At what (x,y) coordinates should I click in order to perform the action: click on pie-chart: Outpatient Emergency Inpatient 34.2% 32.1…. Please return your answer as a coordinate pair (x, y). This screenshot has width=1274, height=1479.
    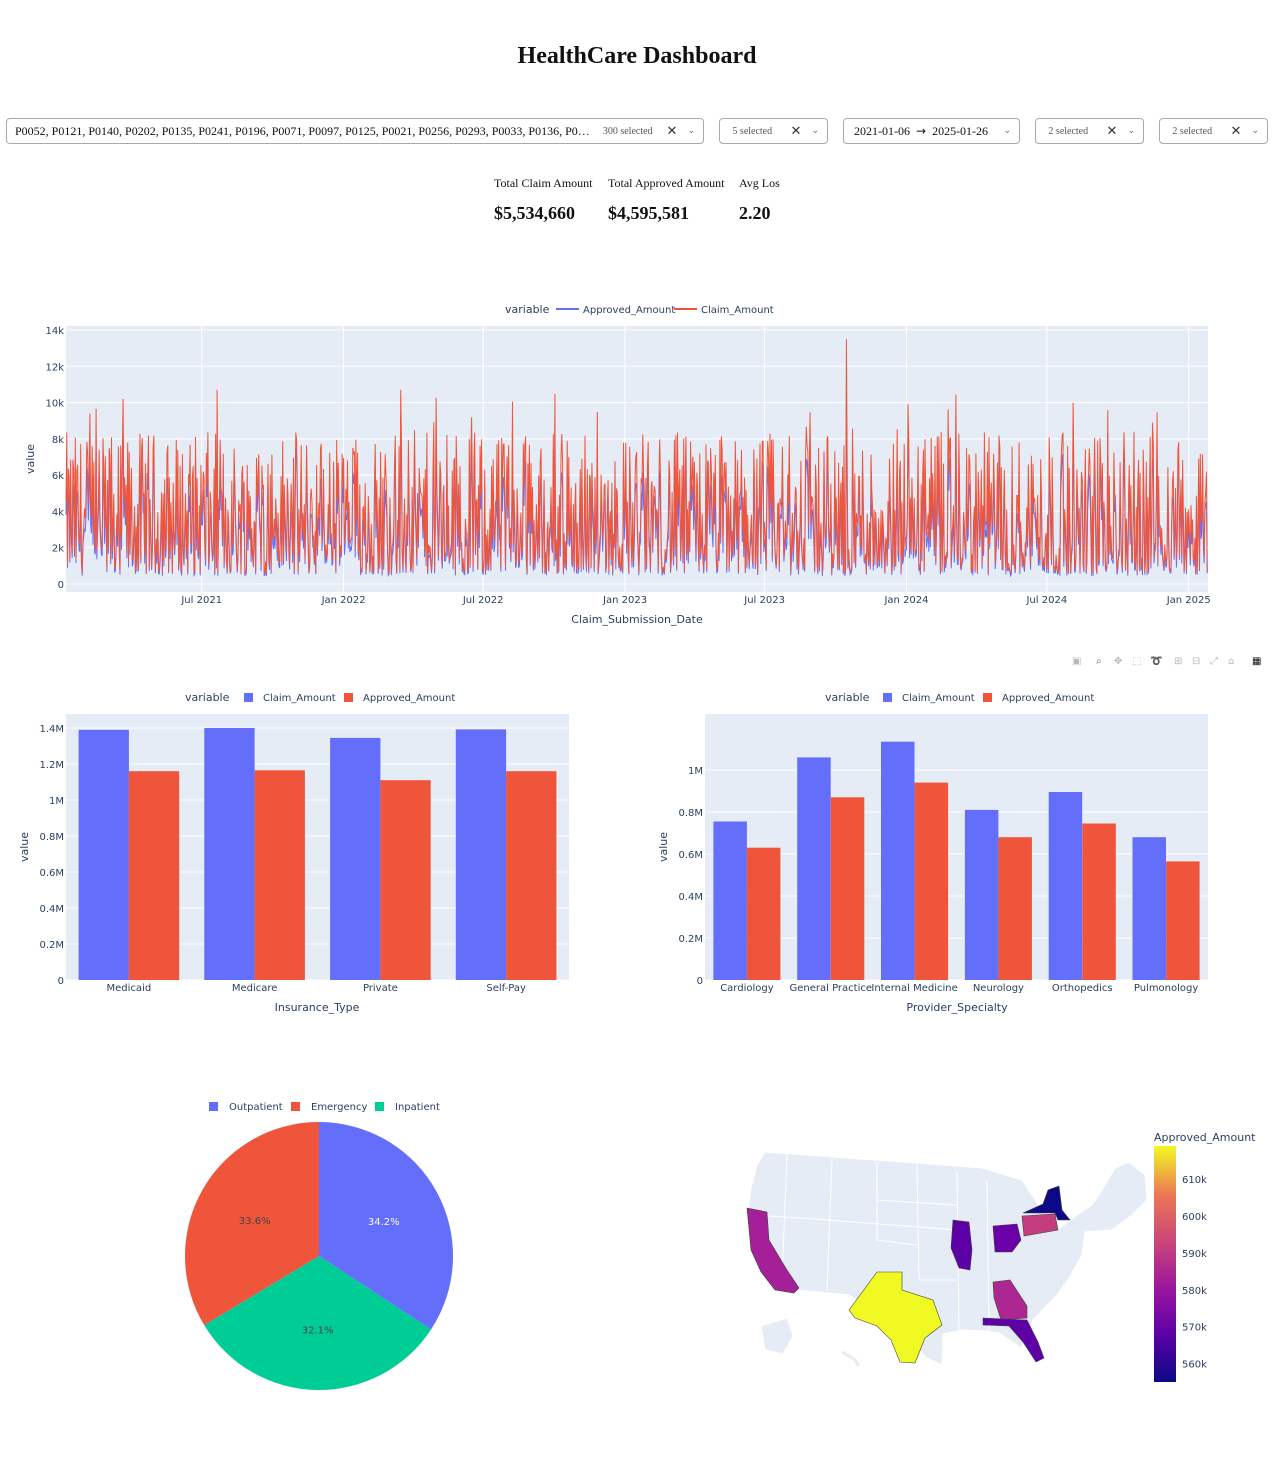
    Looking at the image, I should click on (319, 1246).